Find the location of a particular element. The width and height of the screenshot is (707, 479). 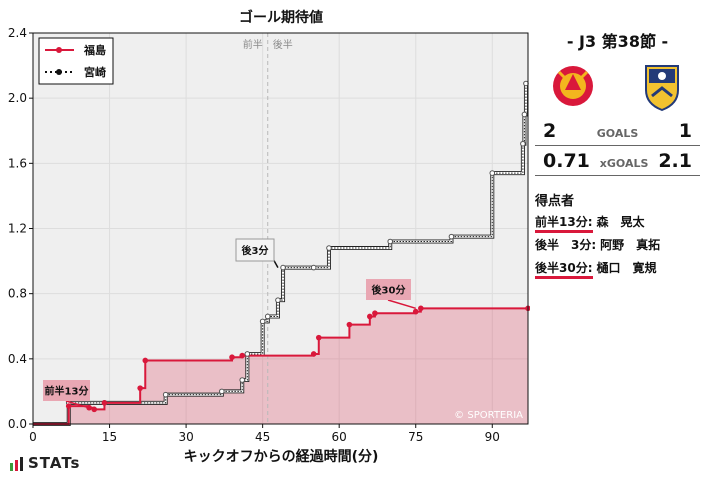

scorer-time: 後半30分: is located at coordinates (564, 270).